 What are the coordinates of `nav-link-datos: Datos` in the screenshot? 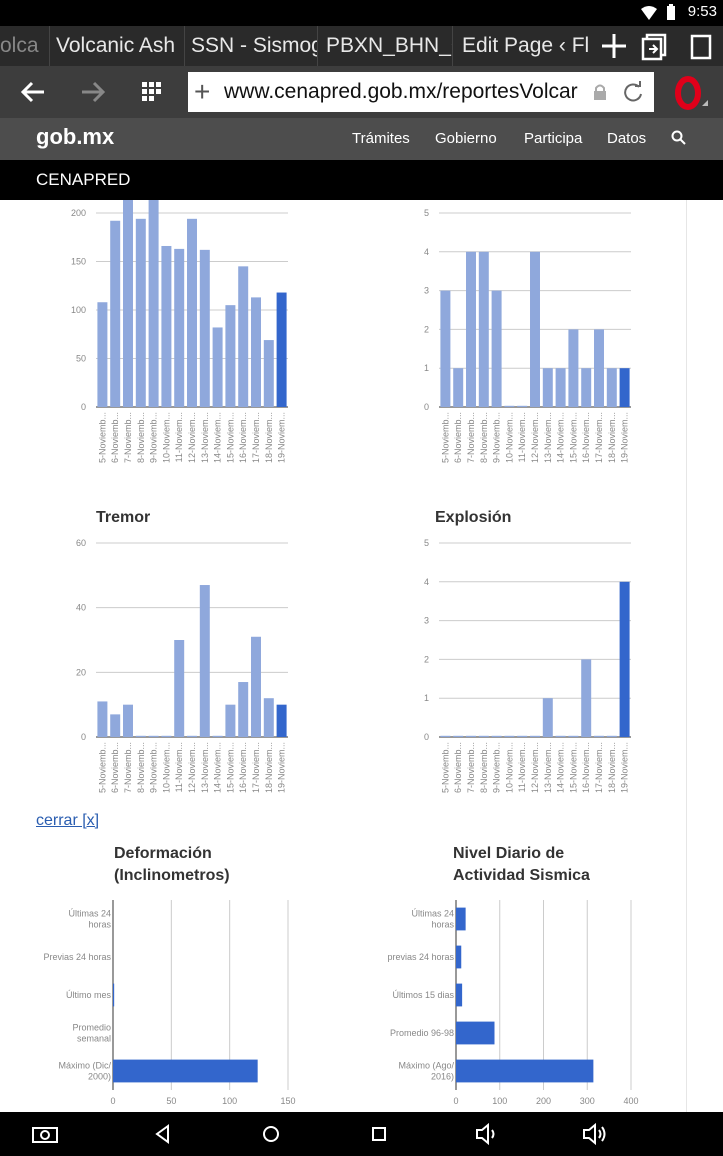 It's located at (627, 138).